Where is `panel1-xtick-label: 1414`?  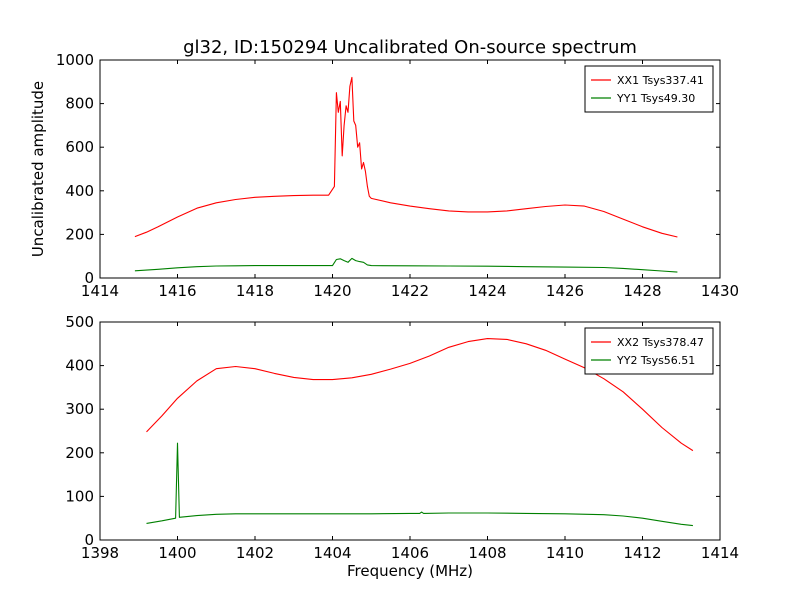 panel1-xtick-label: 1414 is located at coordinates (100, 291).